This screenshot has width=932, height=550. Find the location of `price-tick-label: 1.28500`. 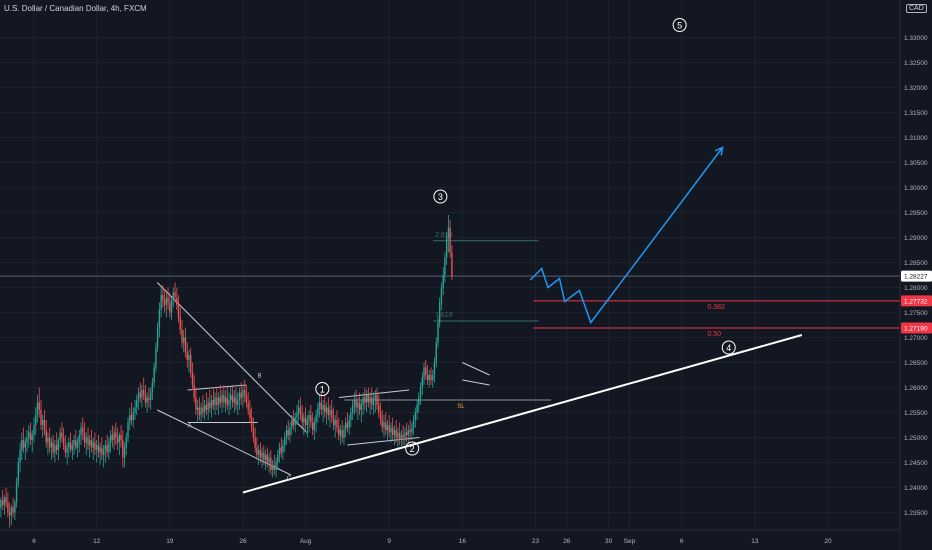

price-tick-label: 1.28500 is located at coordinates (916, 263).